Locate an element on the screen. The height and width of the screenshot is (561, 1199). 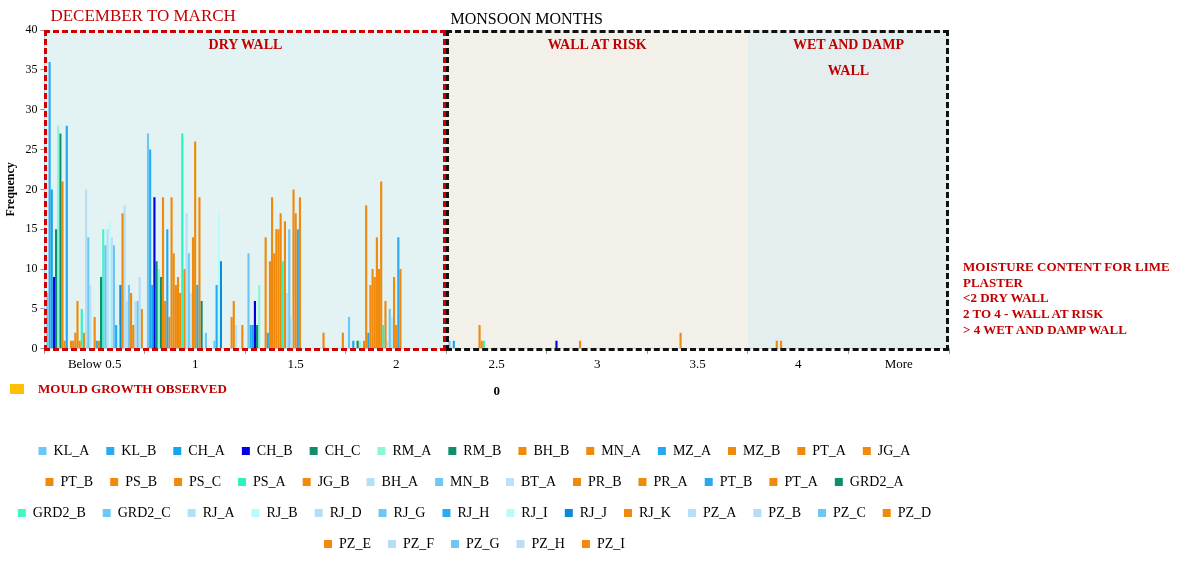
legend-label: JG_B is located at coordinates (333, 481).